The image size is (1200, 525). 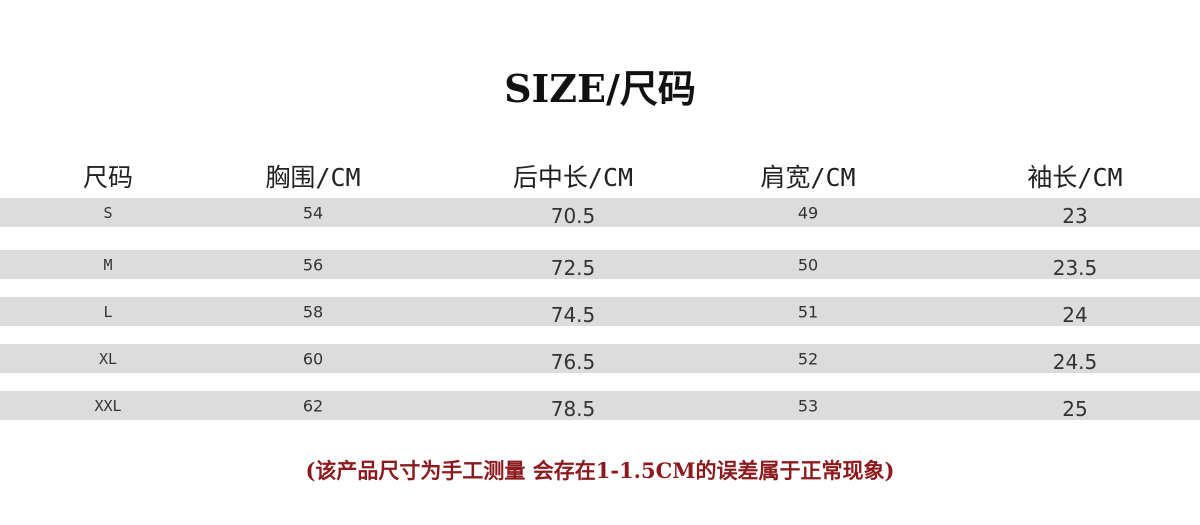 I want to click on table-cell: 60, so click(x=313, y=359).